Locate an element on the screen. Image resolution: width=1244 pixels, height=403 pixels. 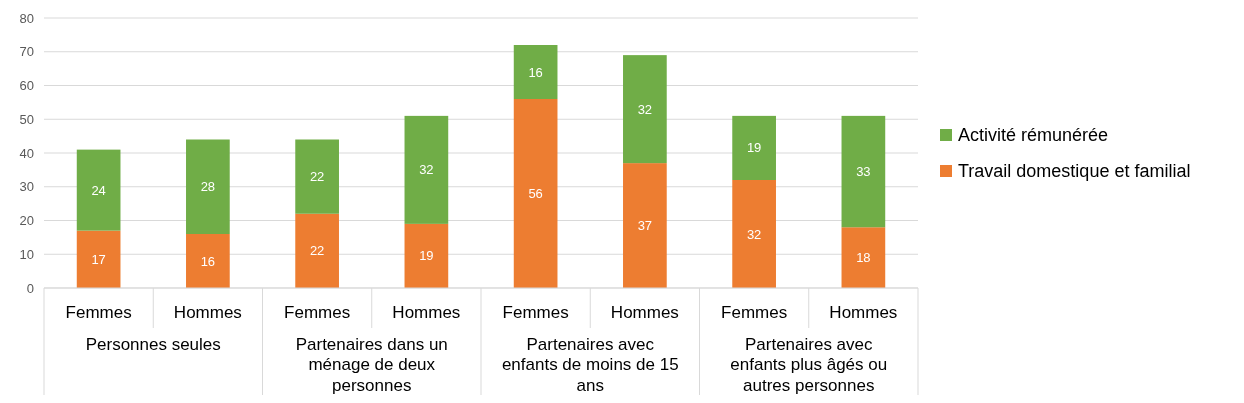
data-label: 24 is located at coordinates (98, 190).